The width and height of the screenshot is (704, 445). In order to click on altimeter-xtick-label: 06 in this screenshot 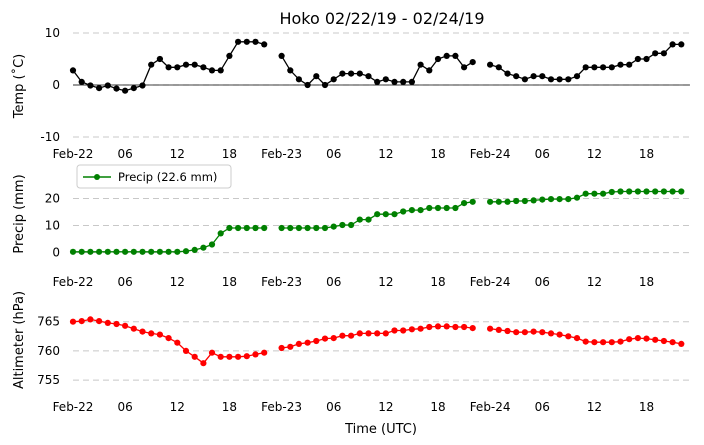, I will do `click(333, 407)`.